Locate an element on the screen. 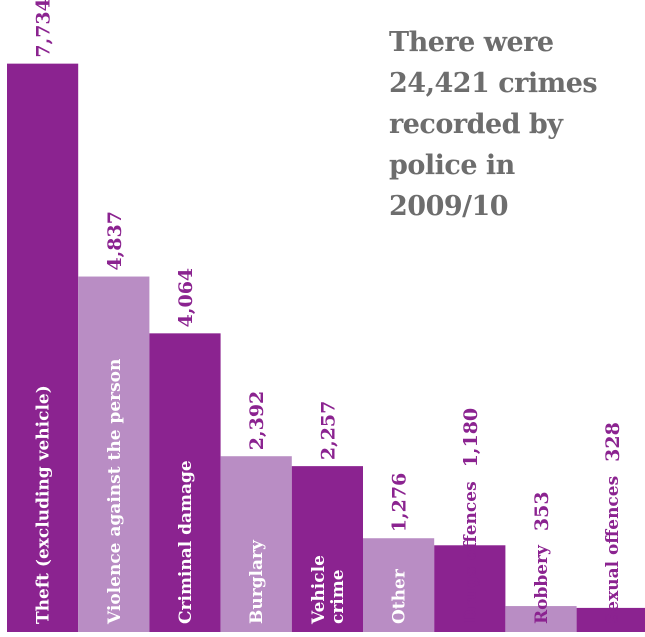 The width and height of the screenshot is (645, 637). title-line-2: 24,421 crimes is located at coordinates (493, 83).